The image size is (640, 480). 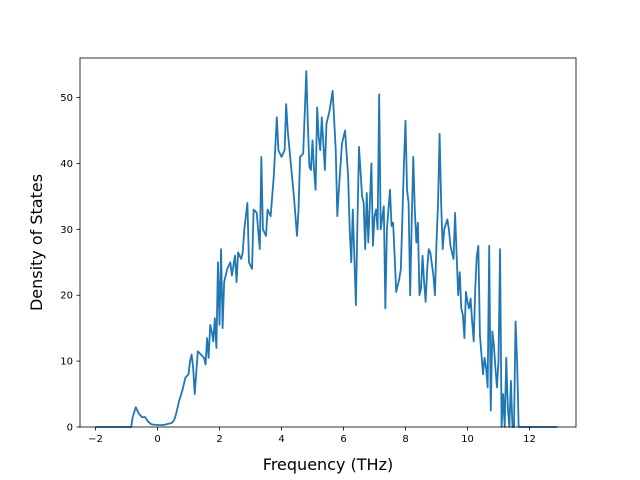 What do you see at coordinates (66, 98) in the screenshot?
I see `y-tick-label: 50` at bounding box center [66, 98].